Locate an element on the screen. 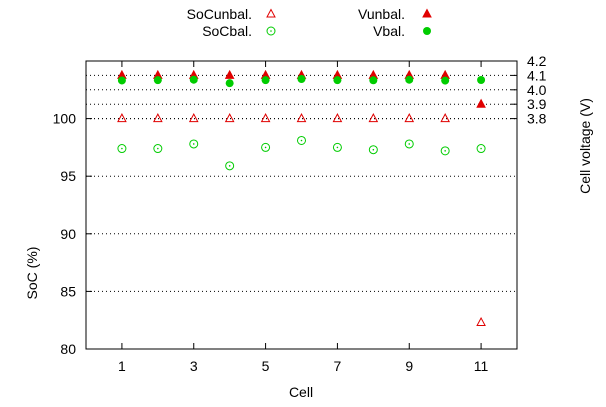 This screenshot has height=407, width=606. y-axis-left-title: SoC (%) is located at coordinates (32, 273).